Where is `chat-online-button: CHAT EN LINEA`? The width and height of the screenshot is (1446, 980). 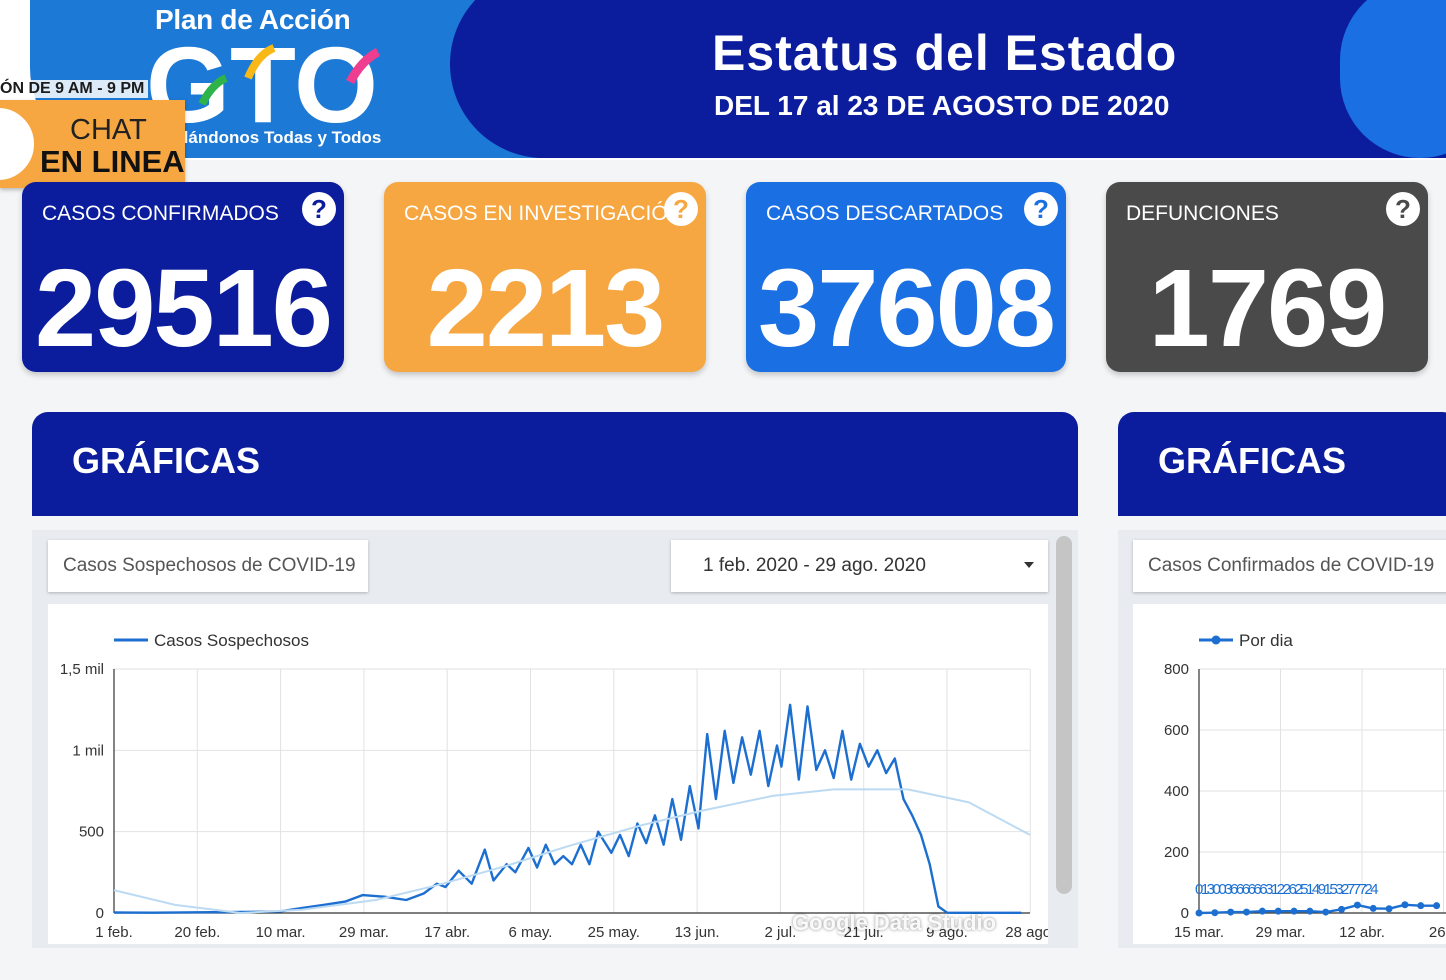 chat-online-button: CHAT EN LINEA is located at coordinates (92, 144).